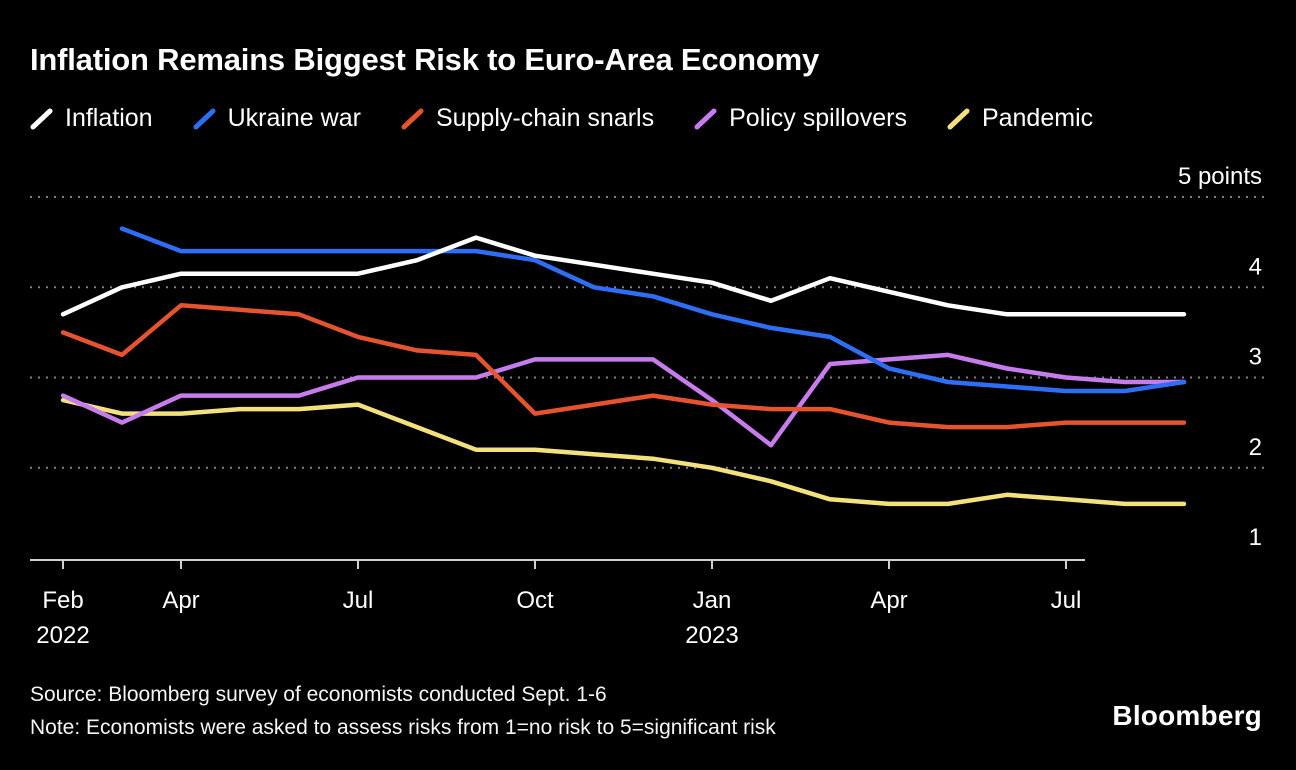  I want to click on legend-item-inflation: Inflation, so click(90, 118).